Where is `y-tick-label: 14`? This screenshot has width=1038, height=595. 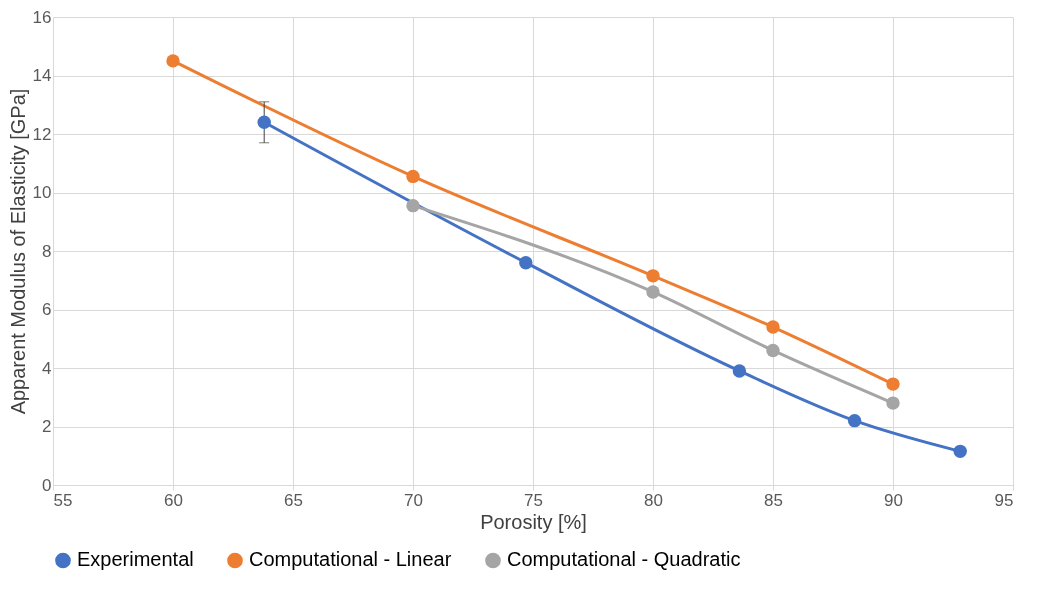
y-tick-label: 14 is located at coordinates (42, 75).